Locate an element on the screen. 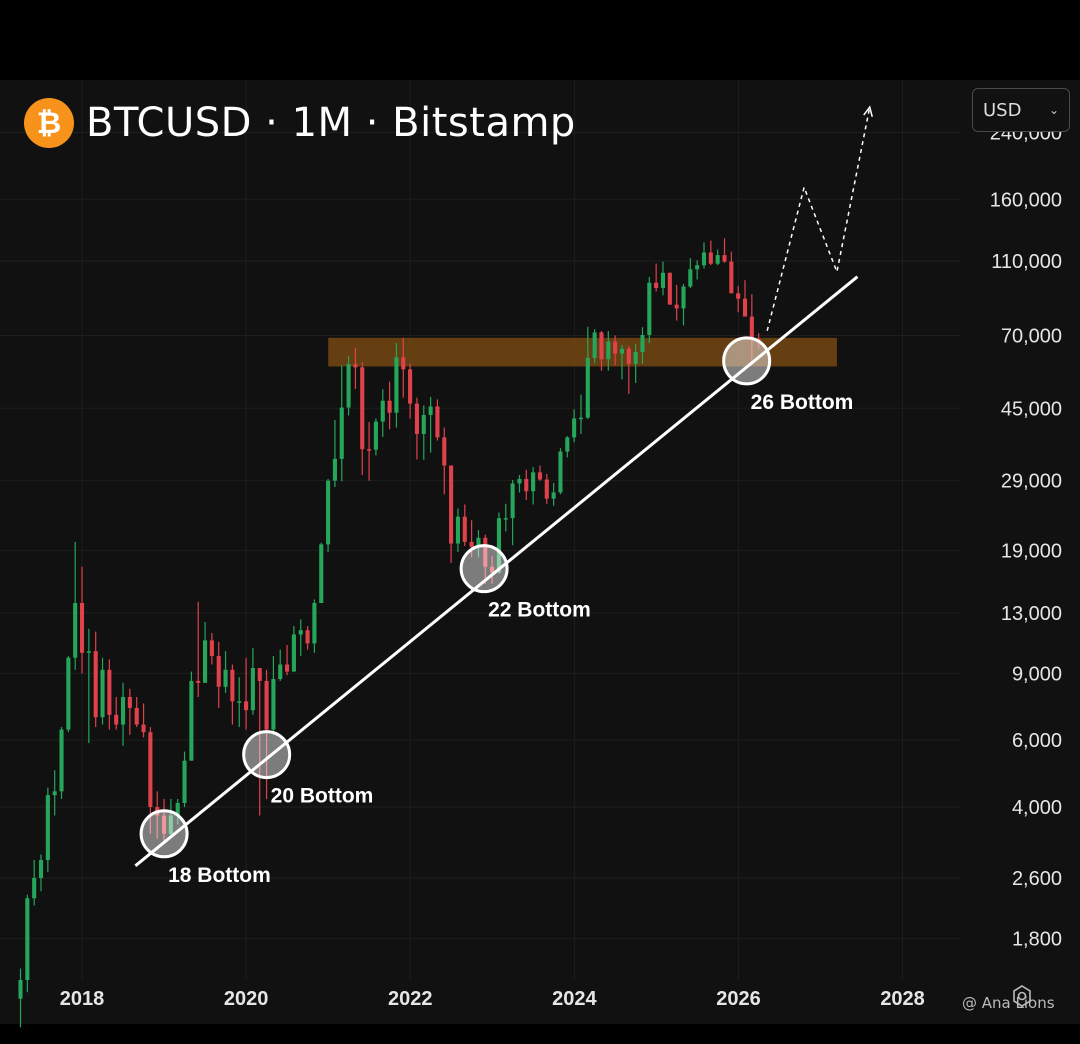  currency-label: USD is located at coordinates (1002, 110).